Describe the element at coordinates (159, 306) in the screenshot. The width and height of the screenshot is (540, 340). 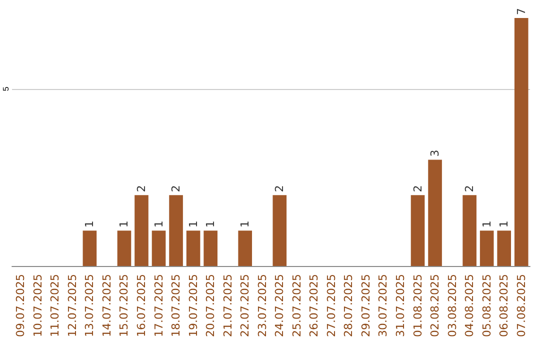
I see `x-tick-label: 17.07.2025` at that location.